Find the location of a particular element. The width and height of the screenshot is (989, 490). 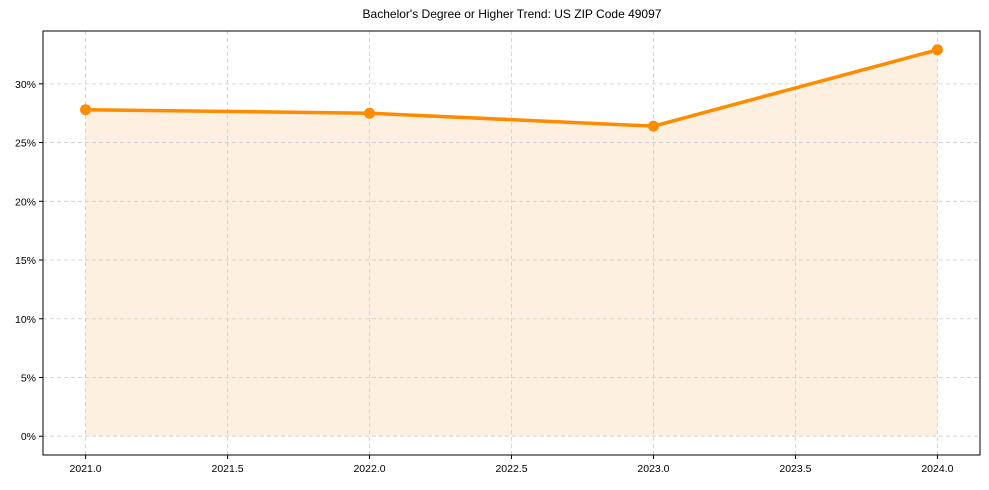

y-tick-label: 0% is located at coordinates (28, 437).